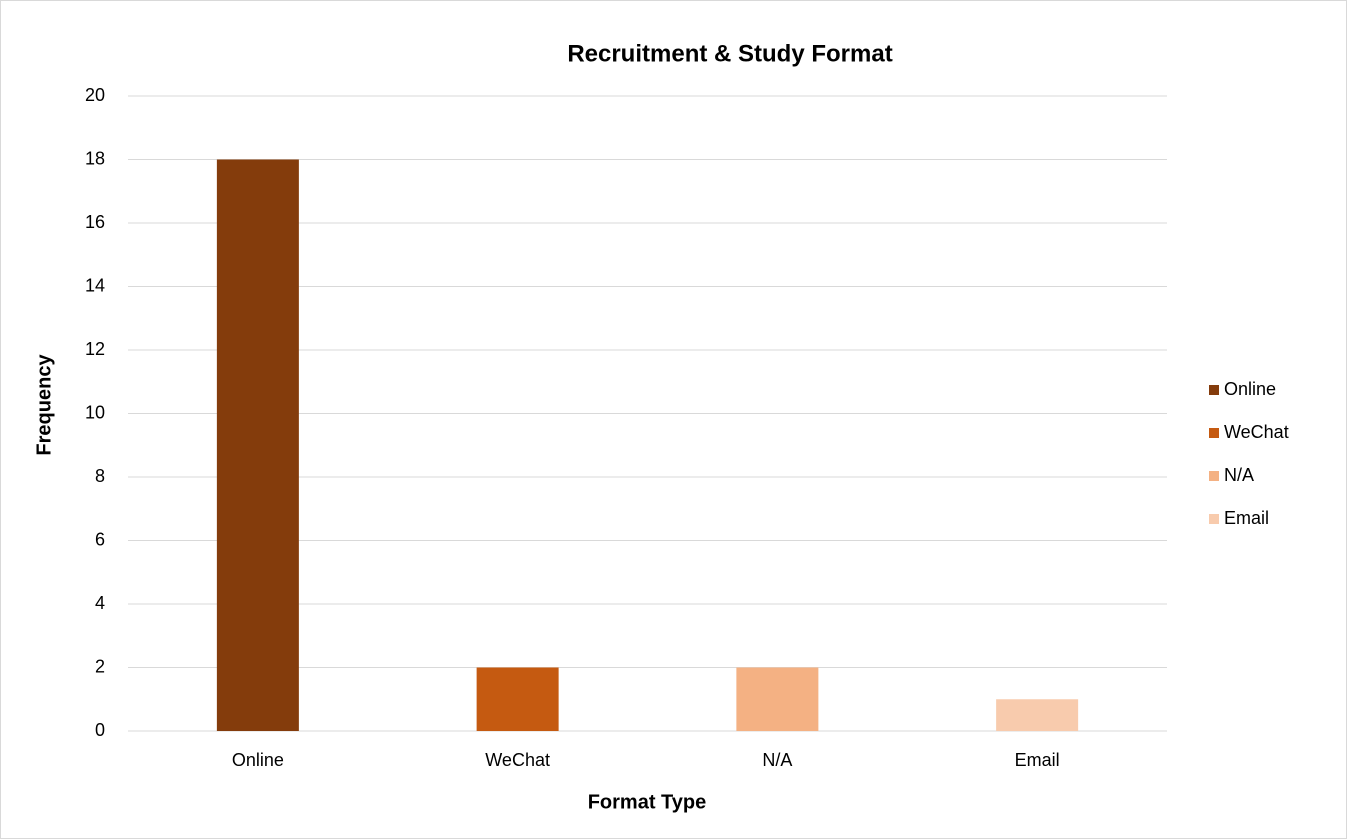 This screenshot has height=839, width=1347. Describe the element at coordinates (1256, 432) in the screenshot. I see `legend-label: WeChat` at that location.